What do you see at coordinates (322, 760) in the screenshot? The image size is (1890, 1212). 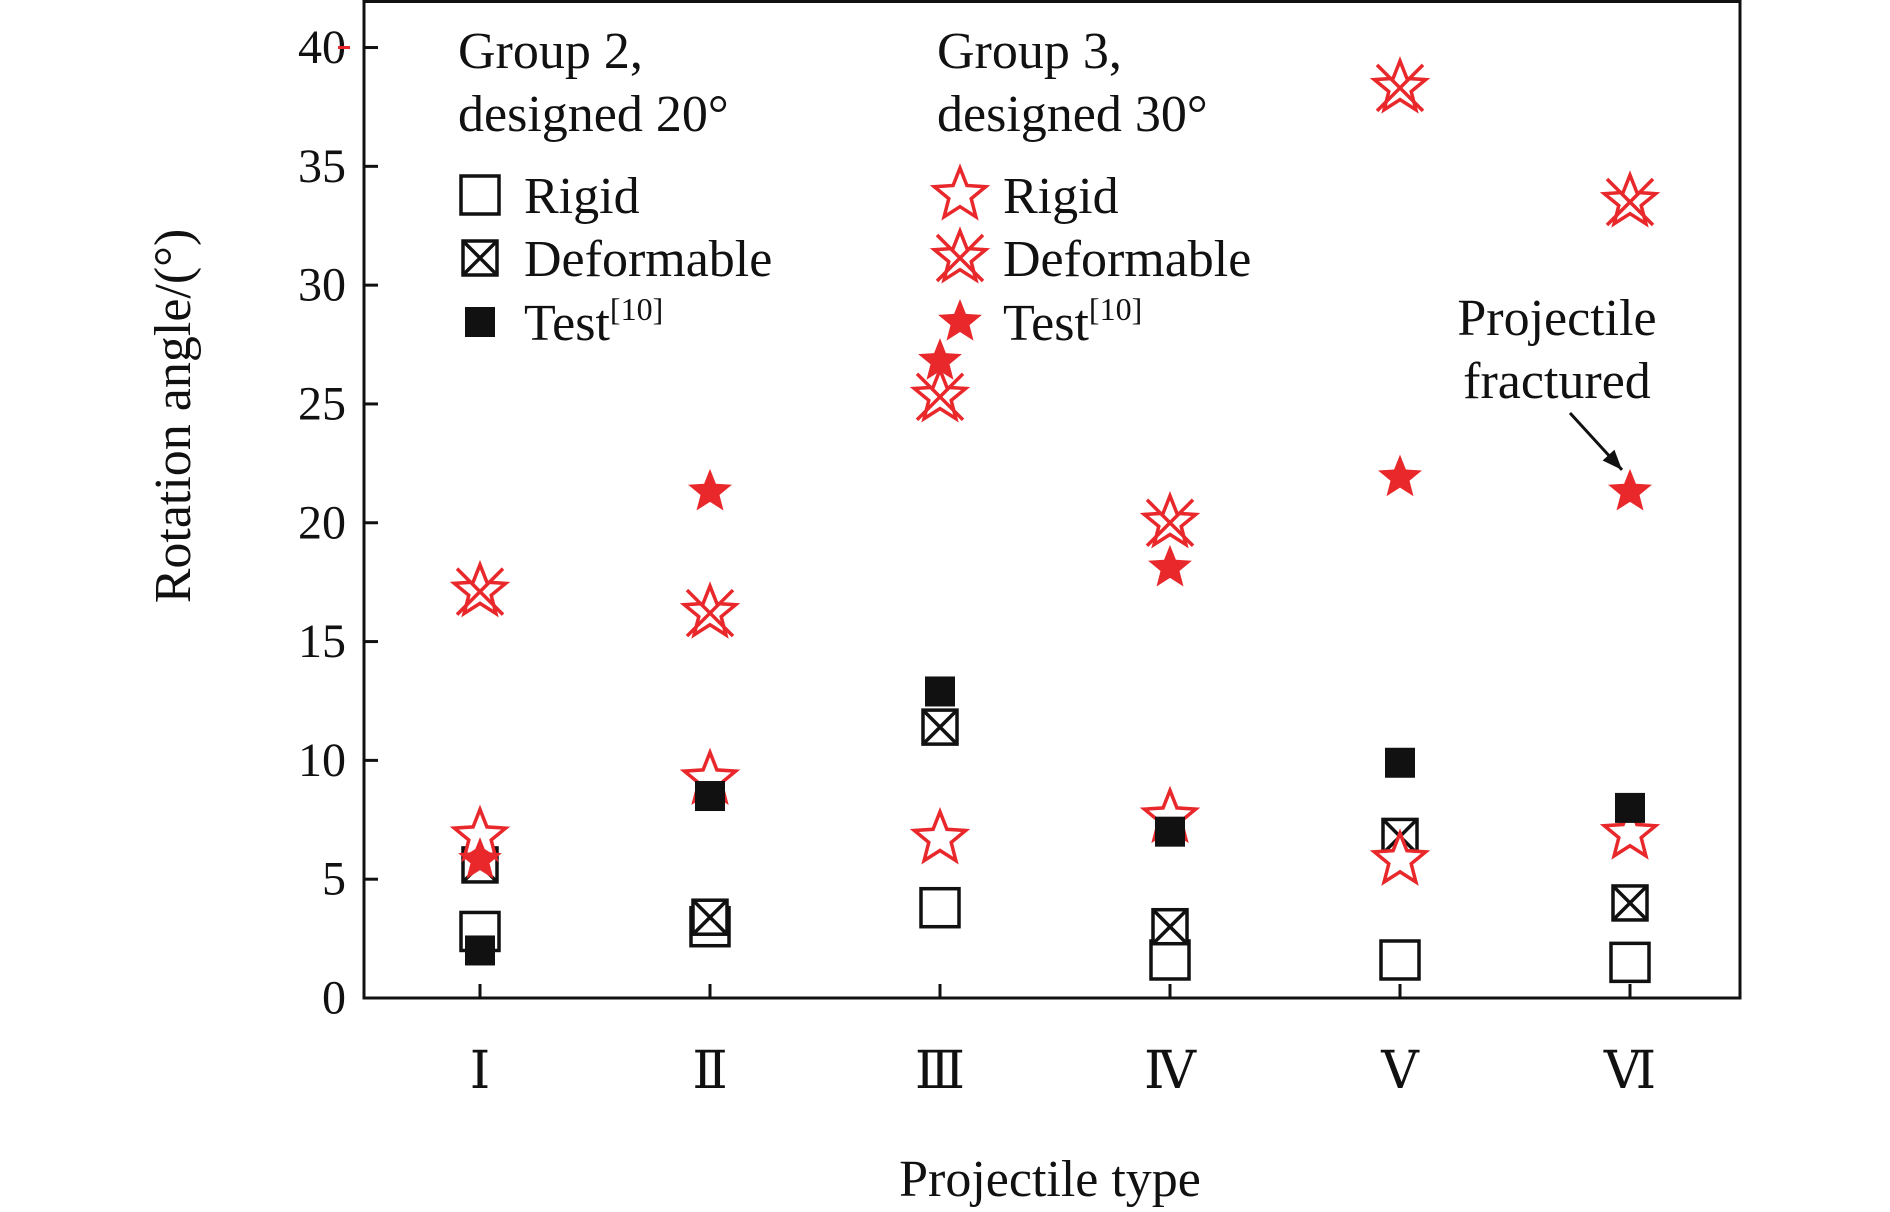 I see `y-tick-label: 10` at bounding box center [322, 760].